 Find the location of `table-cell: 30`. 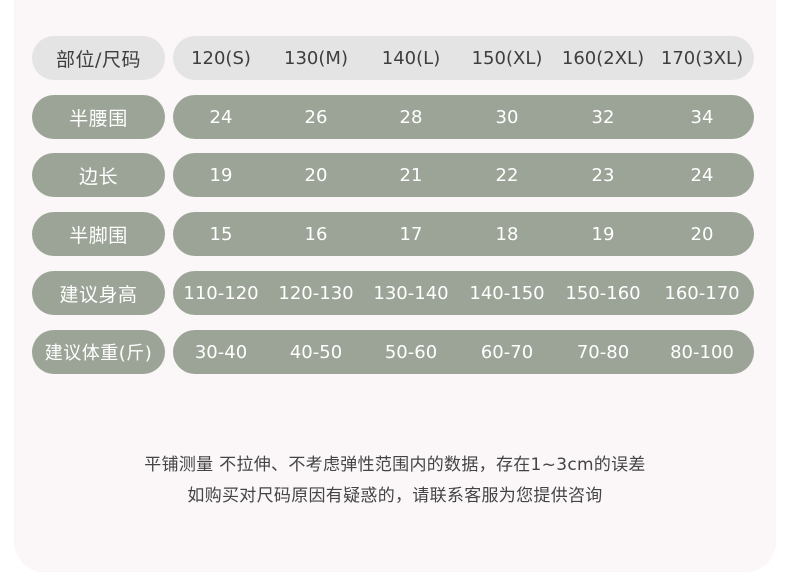

table-cell: 30 is located at coordinates (507, 117).